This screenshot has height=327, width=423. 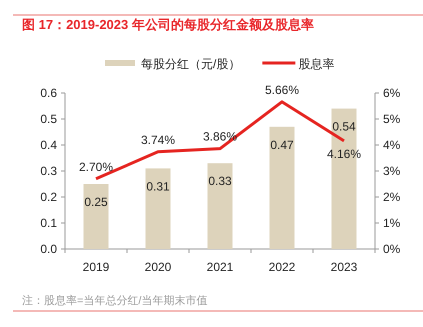 I want to click on data-label: 4.16%, so click(x=344, y=153).